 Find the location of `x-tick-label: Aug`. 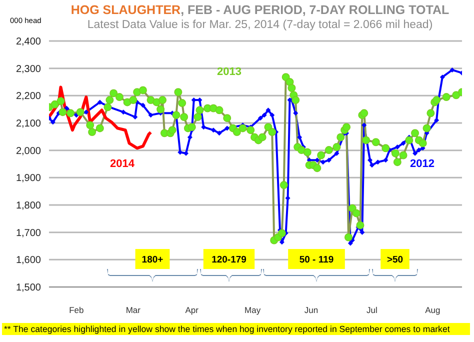

x-tick-label: Aug is located at coordinates (432, 310).